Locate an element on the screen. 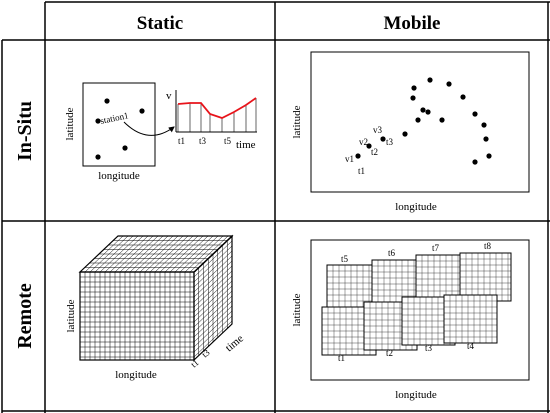 The image size is (550, 413). trajectory-points is located at coordinates (423, 121).